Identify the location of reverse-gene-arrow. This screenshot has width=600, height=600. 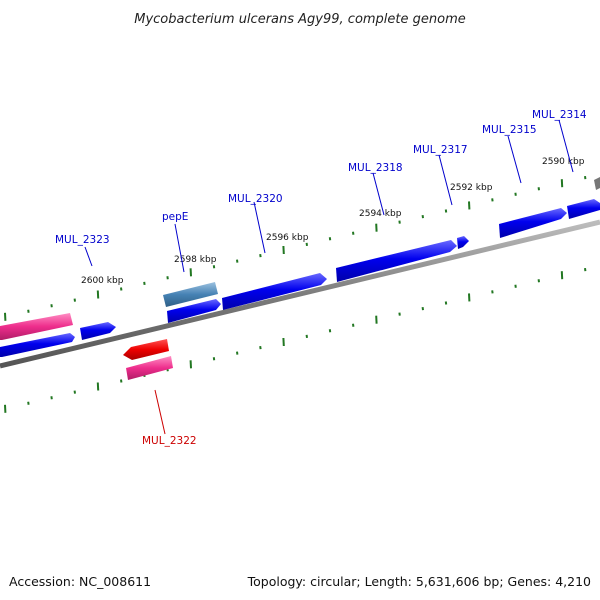
(146, 349).